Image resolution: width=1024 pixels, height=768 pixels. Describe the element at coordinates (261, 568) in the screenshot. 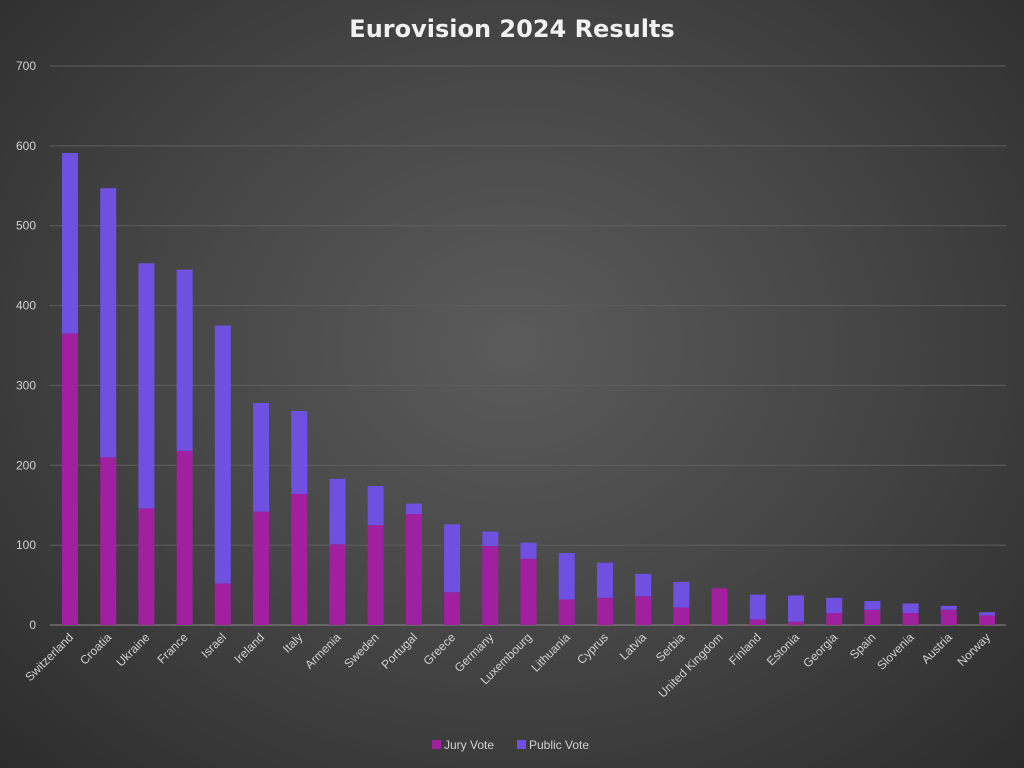

I see `bar-jury-ireland` at that location.